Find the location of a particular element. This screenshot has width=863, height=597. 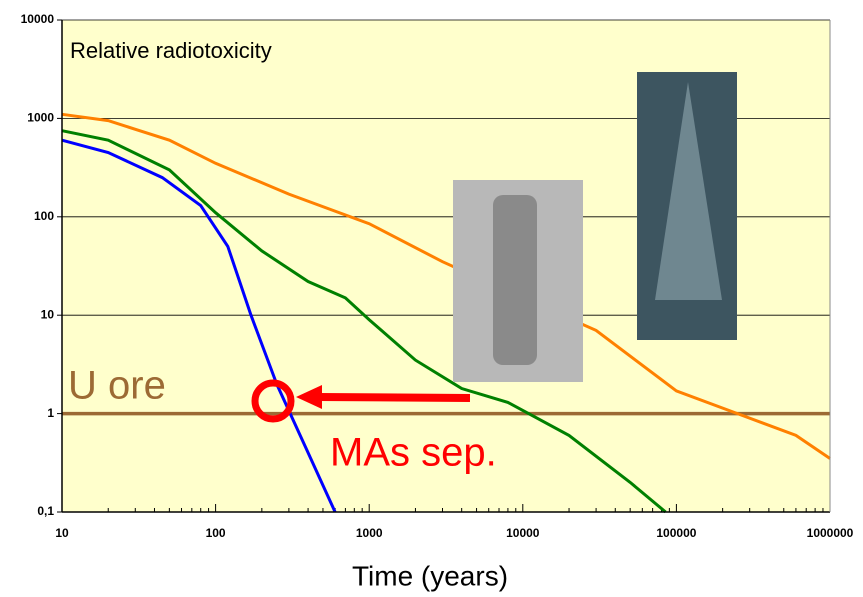

y-tick-label: 100 is located at coordinates (44, 216).